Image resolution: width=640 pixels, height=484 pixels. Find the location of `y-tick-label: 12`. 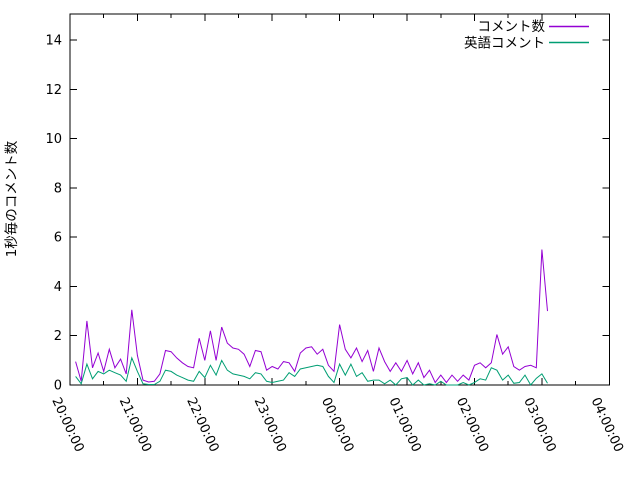

y-tick-label: 12 is located at coordinates (53, 90).